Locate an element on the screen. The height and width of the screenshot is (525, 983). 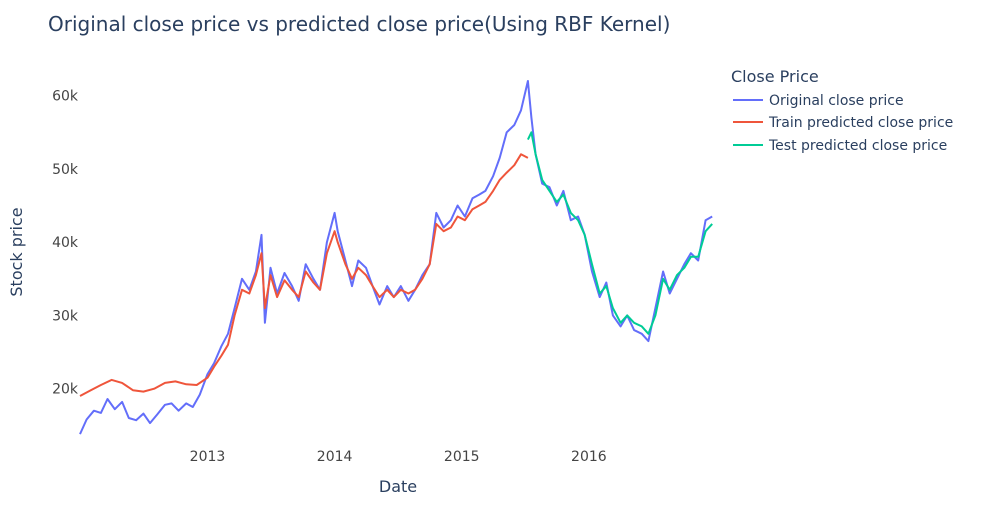
x-tick-label: 2015 is located at coordinates (462, 457).